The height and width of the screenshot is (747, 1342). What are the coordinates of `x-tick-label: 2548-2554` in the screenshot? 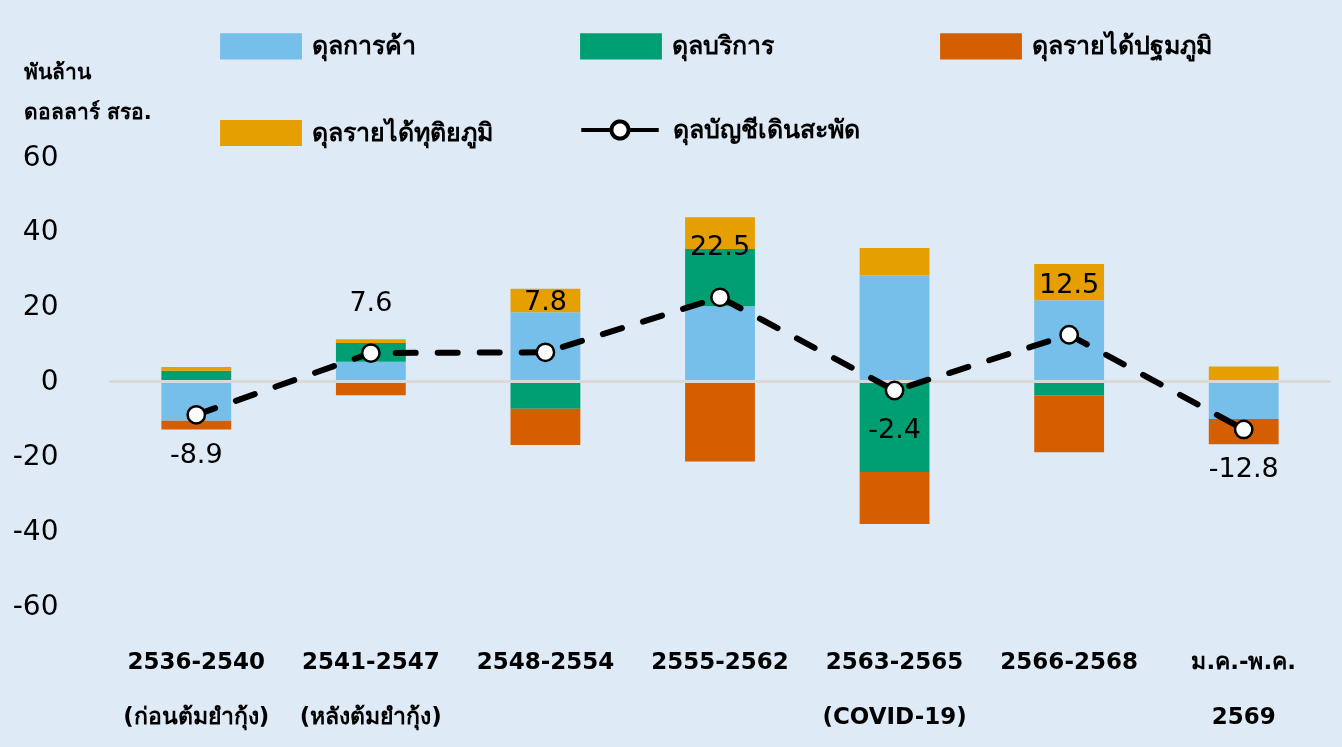 It's located at (545, 660).